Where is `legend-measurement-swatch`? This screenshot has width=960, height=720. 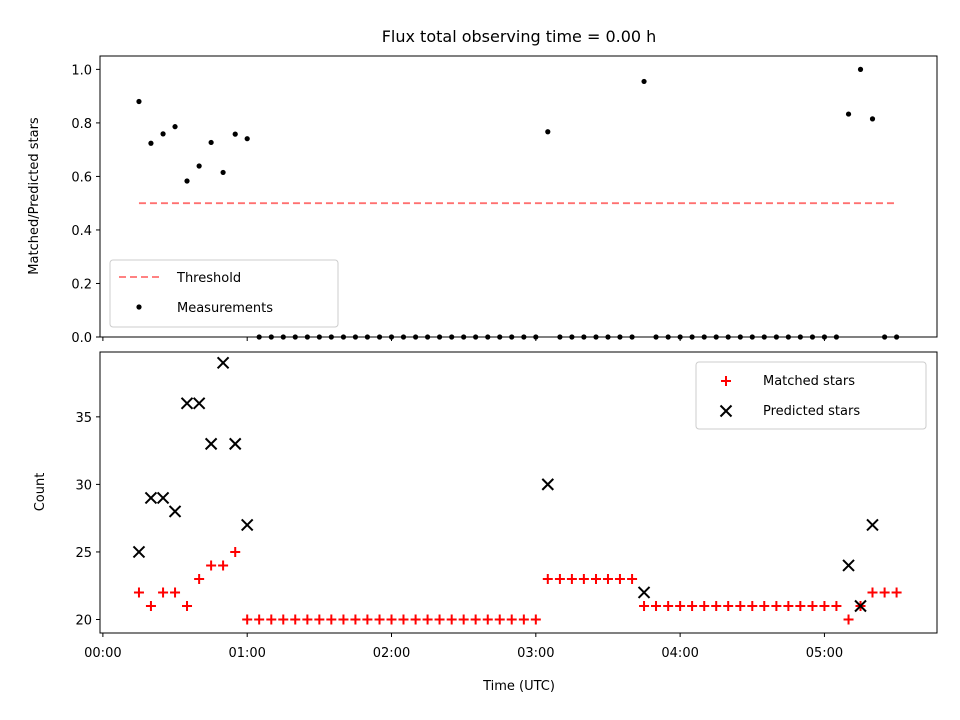
legend-measurement-swatch is located at coordinates (139, 307).